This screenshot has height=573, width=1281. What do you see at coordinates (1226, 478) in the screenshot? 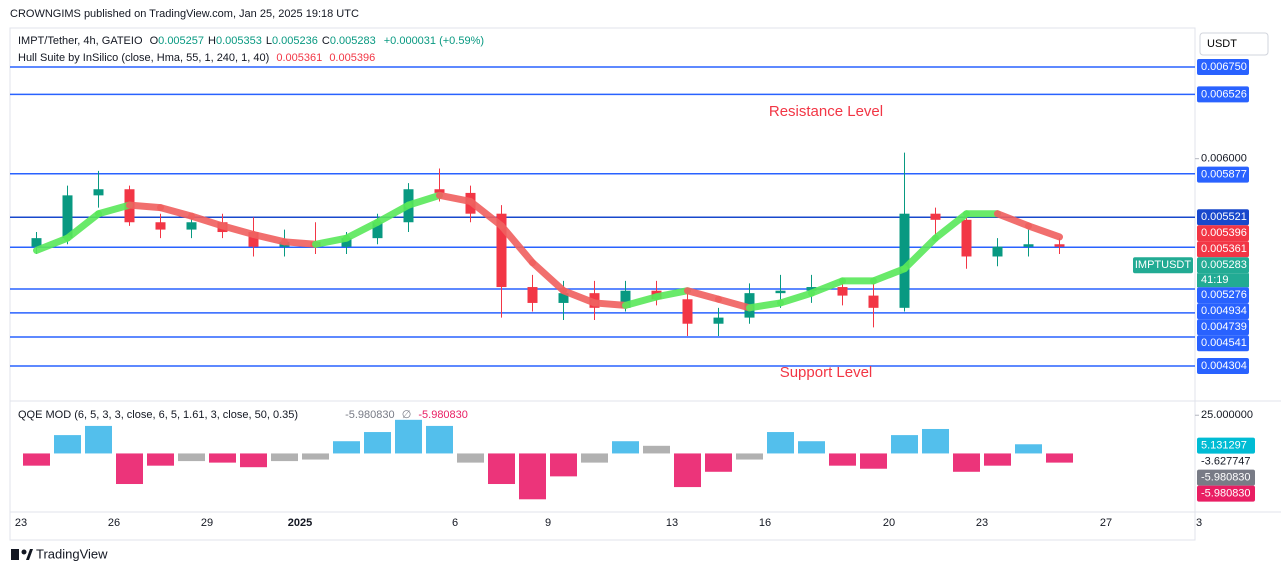
I see `qqe-label: -5.980830` at bounding box center [1226, 478].